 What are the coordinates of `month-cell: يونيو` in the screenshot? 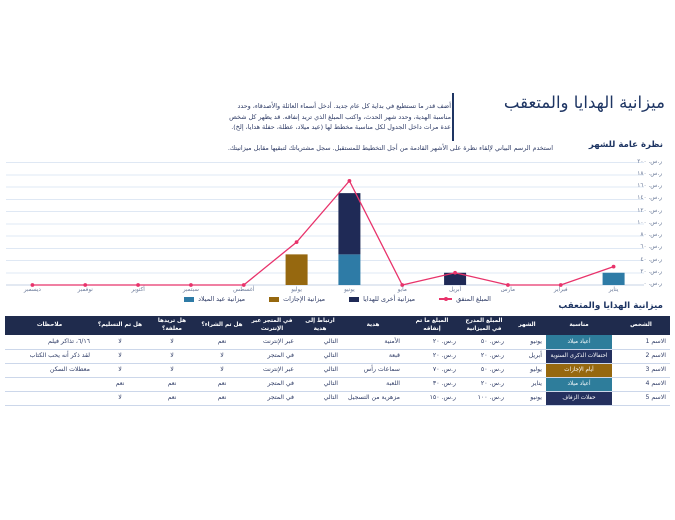 It's located at (527, 398).